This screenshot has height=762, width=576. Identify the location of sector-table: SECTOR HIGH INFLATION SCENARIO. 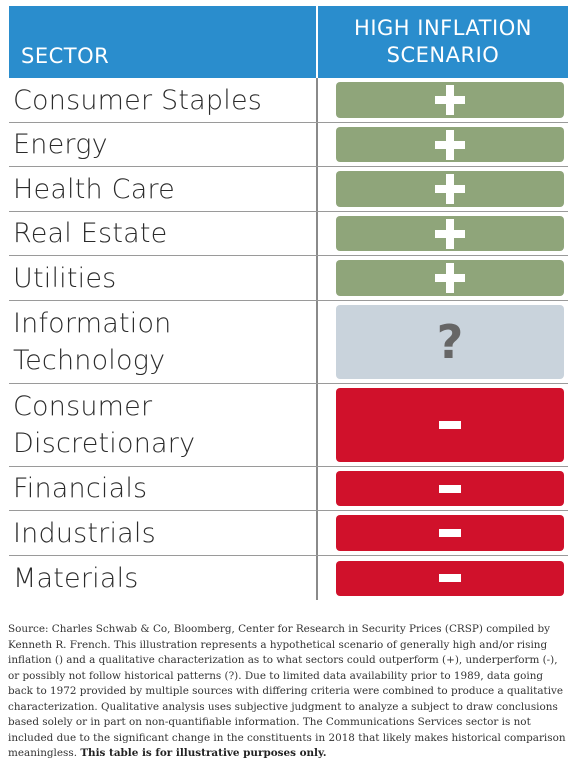
(288, 42).